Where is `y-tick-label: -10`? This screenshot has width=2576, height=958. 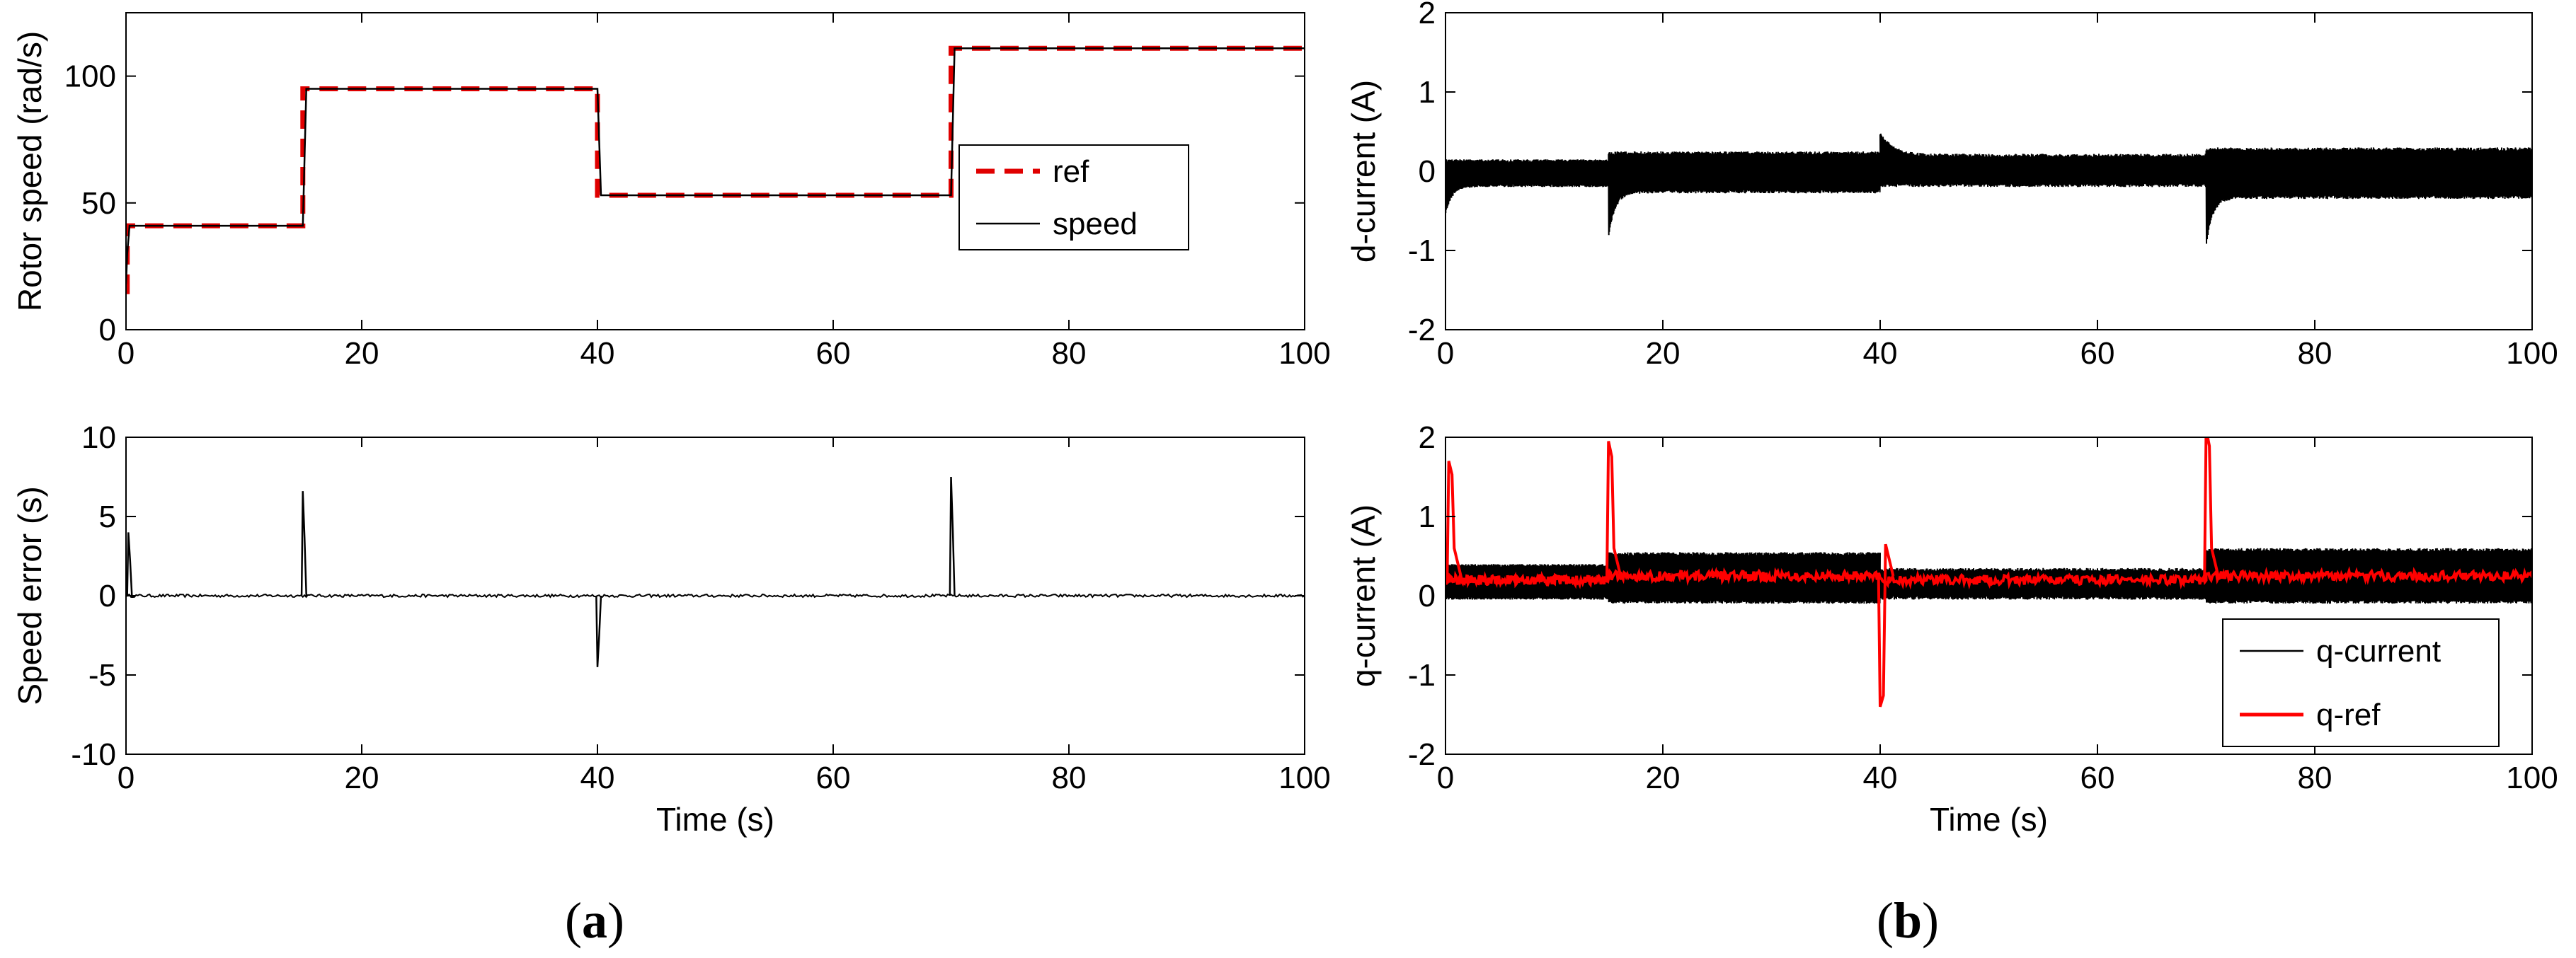 y-tick-label: -10 is located at coordinates (93, 754).